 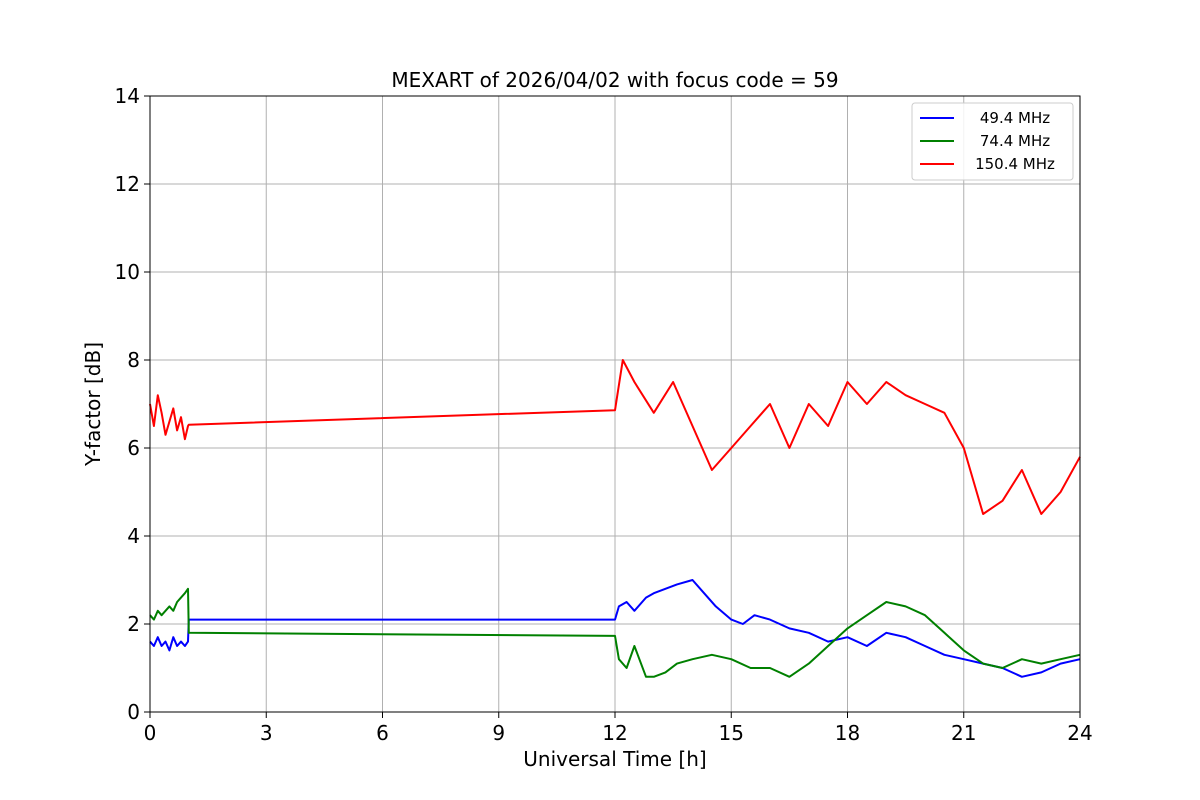 I want to click on legend: 49.4 MHz 74.4 MHz 150.4 MHz, so click(x=992, y=141).